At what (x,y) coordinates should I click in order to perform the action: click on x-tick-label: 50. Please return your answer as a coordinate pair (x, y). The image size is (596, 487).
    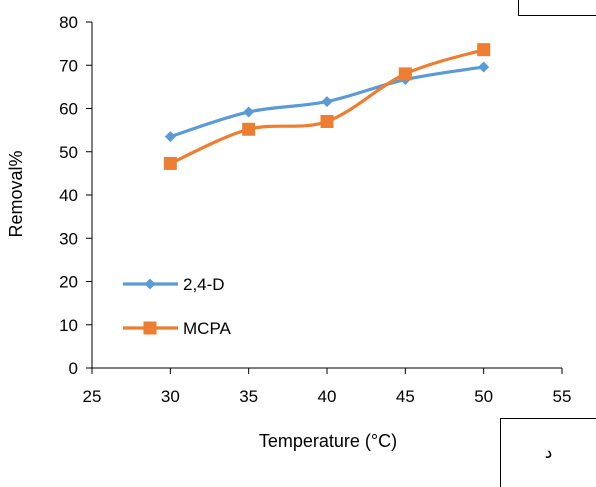
    Looking at the image, I should click on (483, 396).